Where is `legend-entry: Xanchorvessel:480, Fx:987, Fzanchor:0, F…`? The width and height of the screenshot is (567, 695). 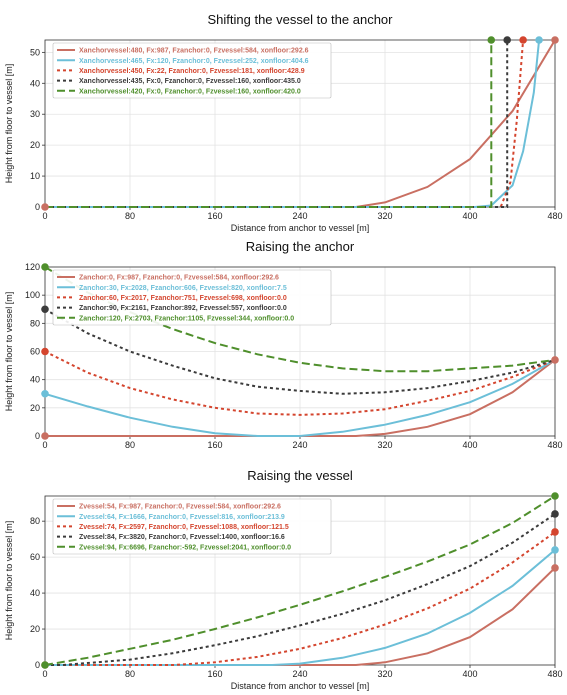 legend-entry: Xanchorvessel:480, Fx:987, Fzanchor:0, F… is located at coordinates (194, 51).